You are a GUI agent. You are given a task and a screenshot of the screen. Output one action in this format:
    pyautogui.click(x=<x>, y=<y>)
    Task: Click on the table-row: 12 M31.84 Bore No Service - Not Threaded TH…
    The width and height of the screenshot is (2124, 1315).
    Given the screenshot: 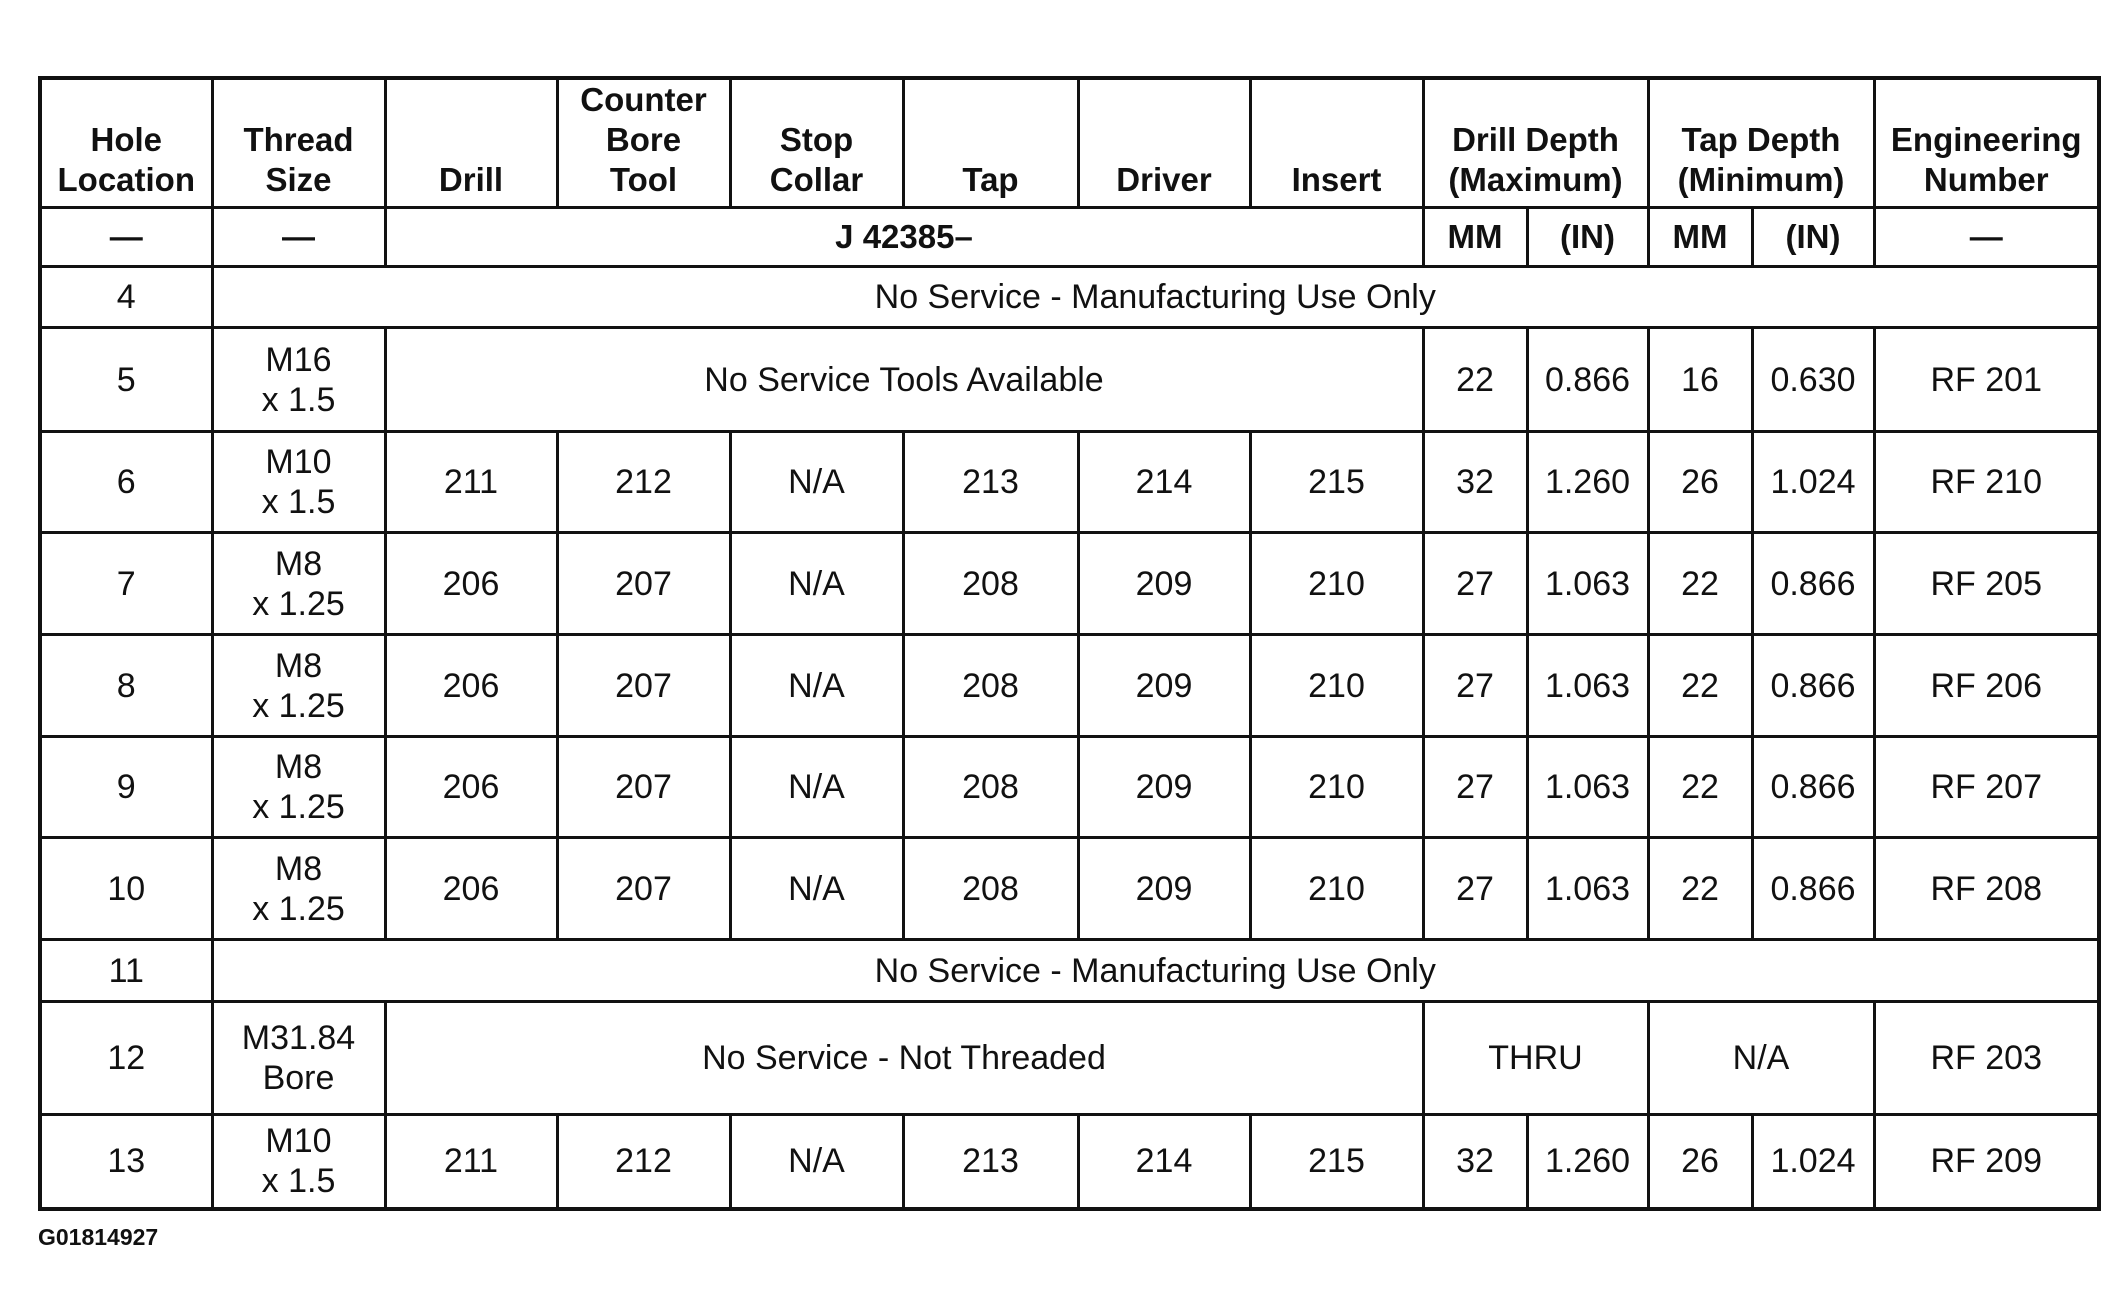 What is the action you would take?
    pyautogui.click(x=1069, y=1058)
    